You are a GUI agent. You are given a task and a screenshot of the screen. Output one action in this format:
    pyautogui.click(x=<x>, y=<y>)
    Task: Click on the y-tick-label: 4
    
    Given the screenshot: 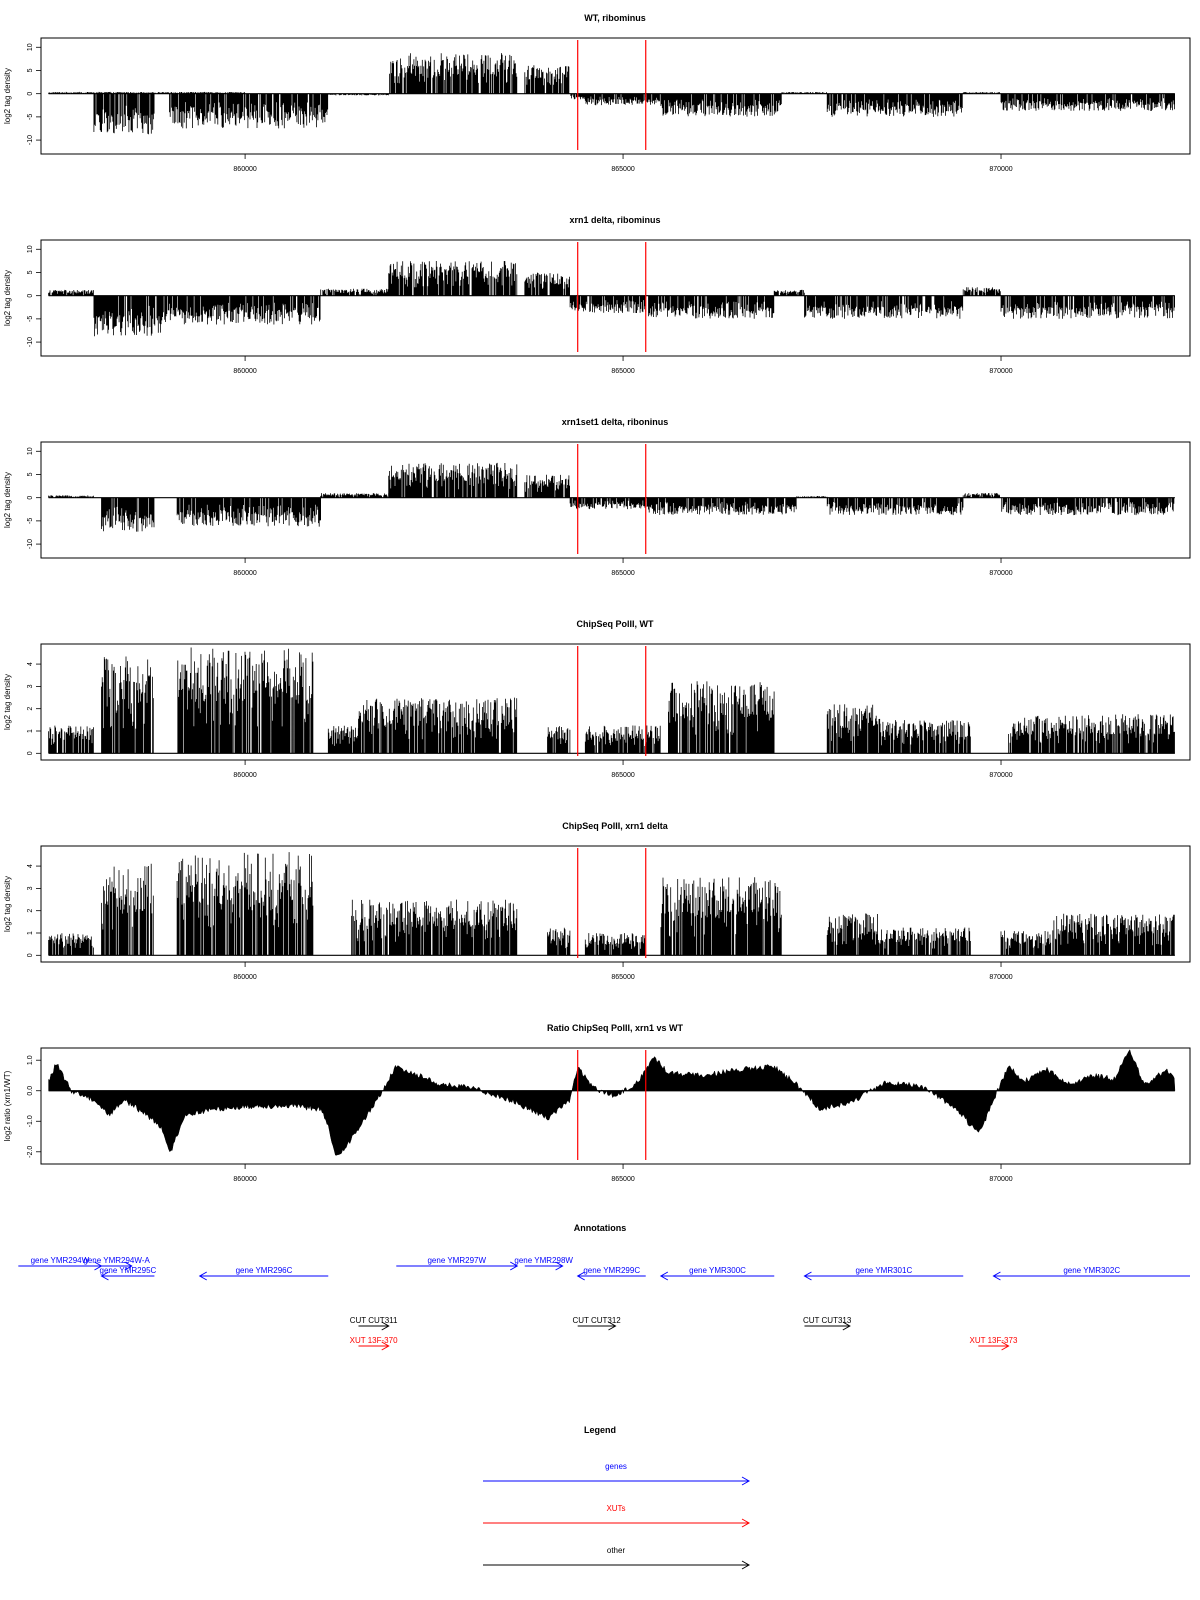 What is the action you would take?
    pyautogui.click(x=30, y=664)
    